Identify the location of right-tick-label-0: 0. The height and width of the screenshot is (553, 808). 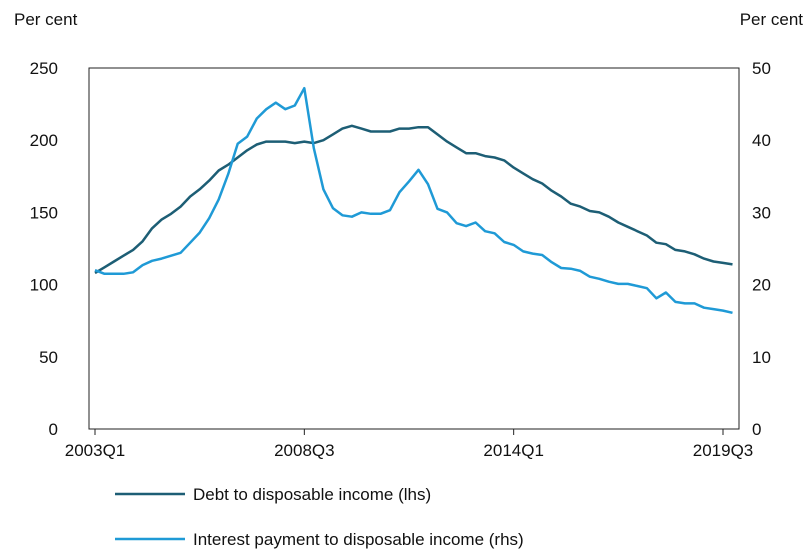
(756, 429).